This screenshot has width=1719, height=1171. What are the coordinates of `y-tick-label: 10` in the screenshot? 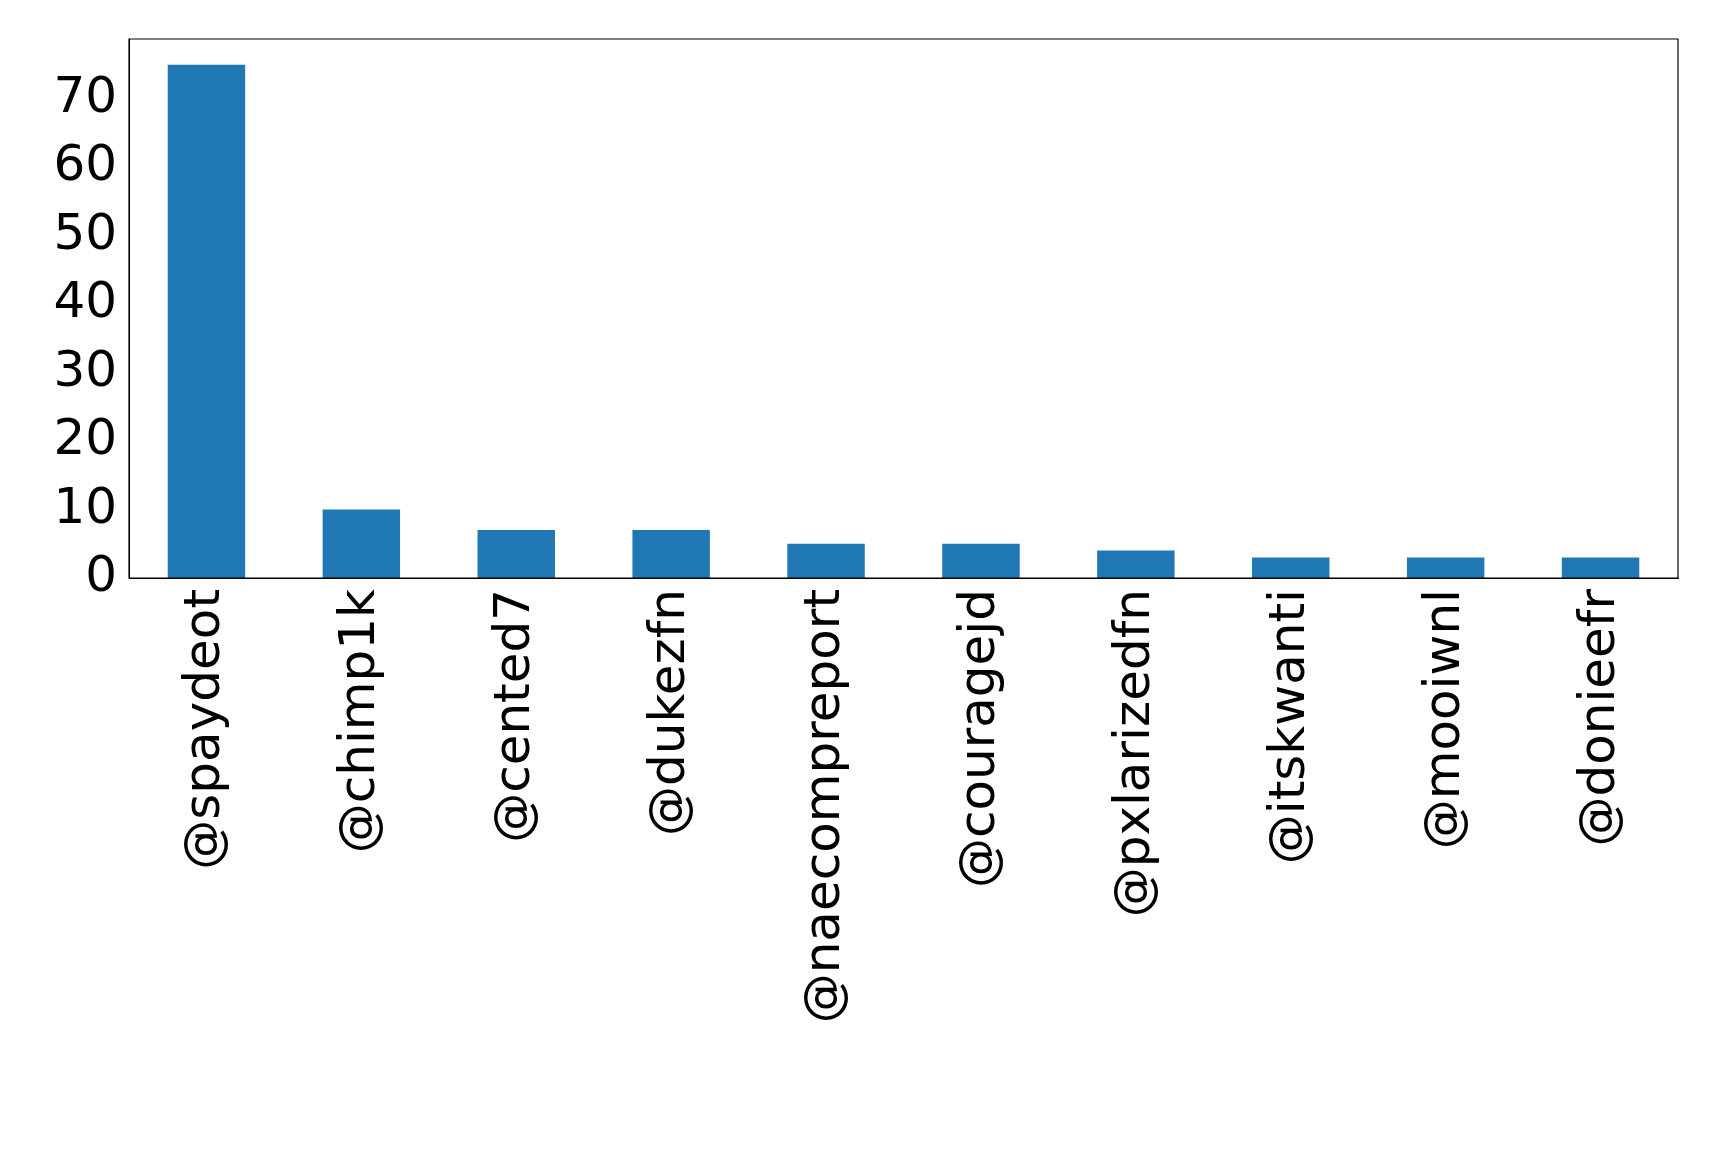 It's located at (85, 505).